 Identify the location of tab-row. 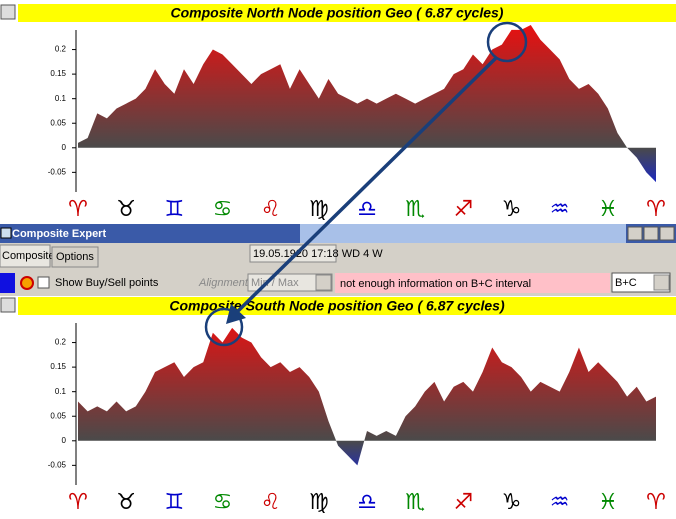
(338, 255).